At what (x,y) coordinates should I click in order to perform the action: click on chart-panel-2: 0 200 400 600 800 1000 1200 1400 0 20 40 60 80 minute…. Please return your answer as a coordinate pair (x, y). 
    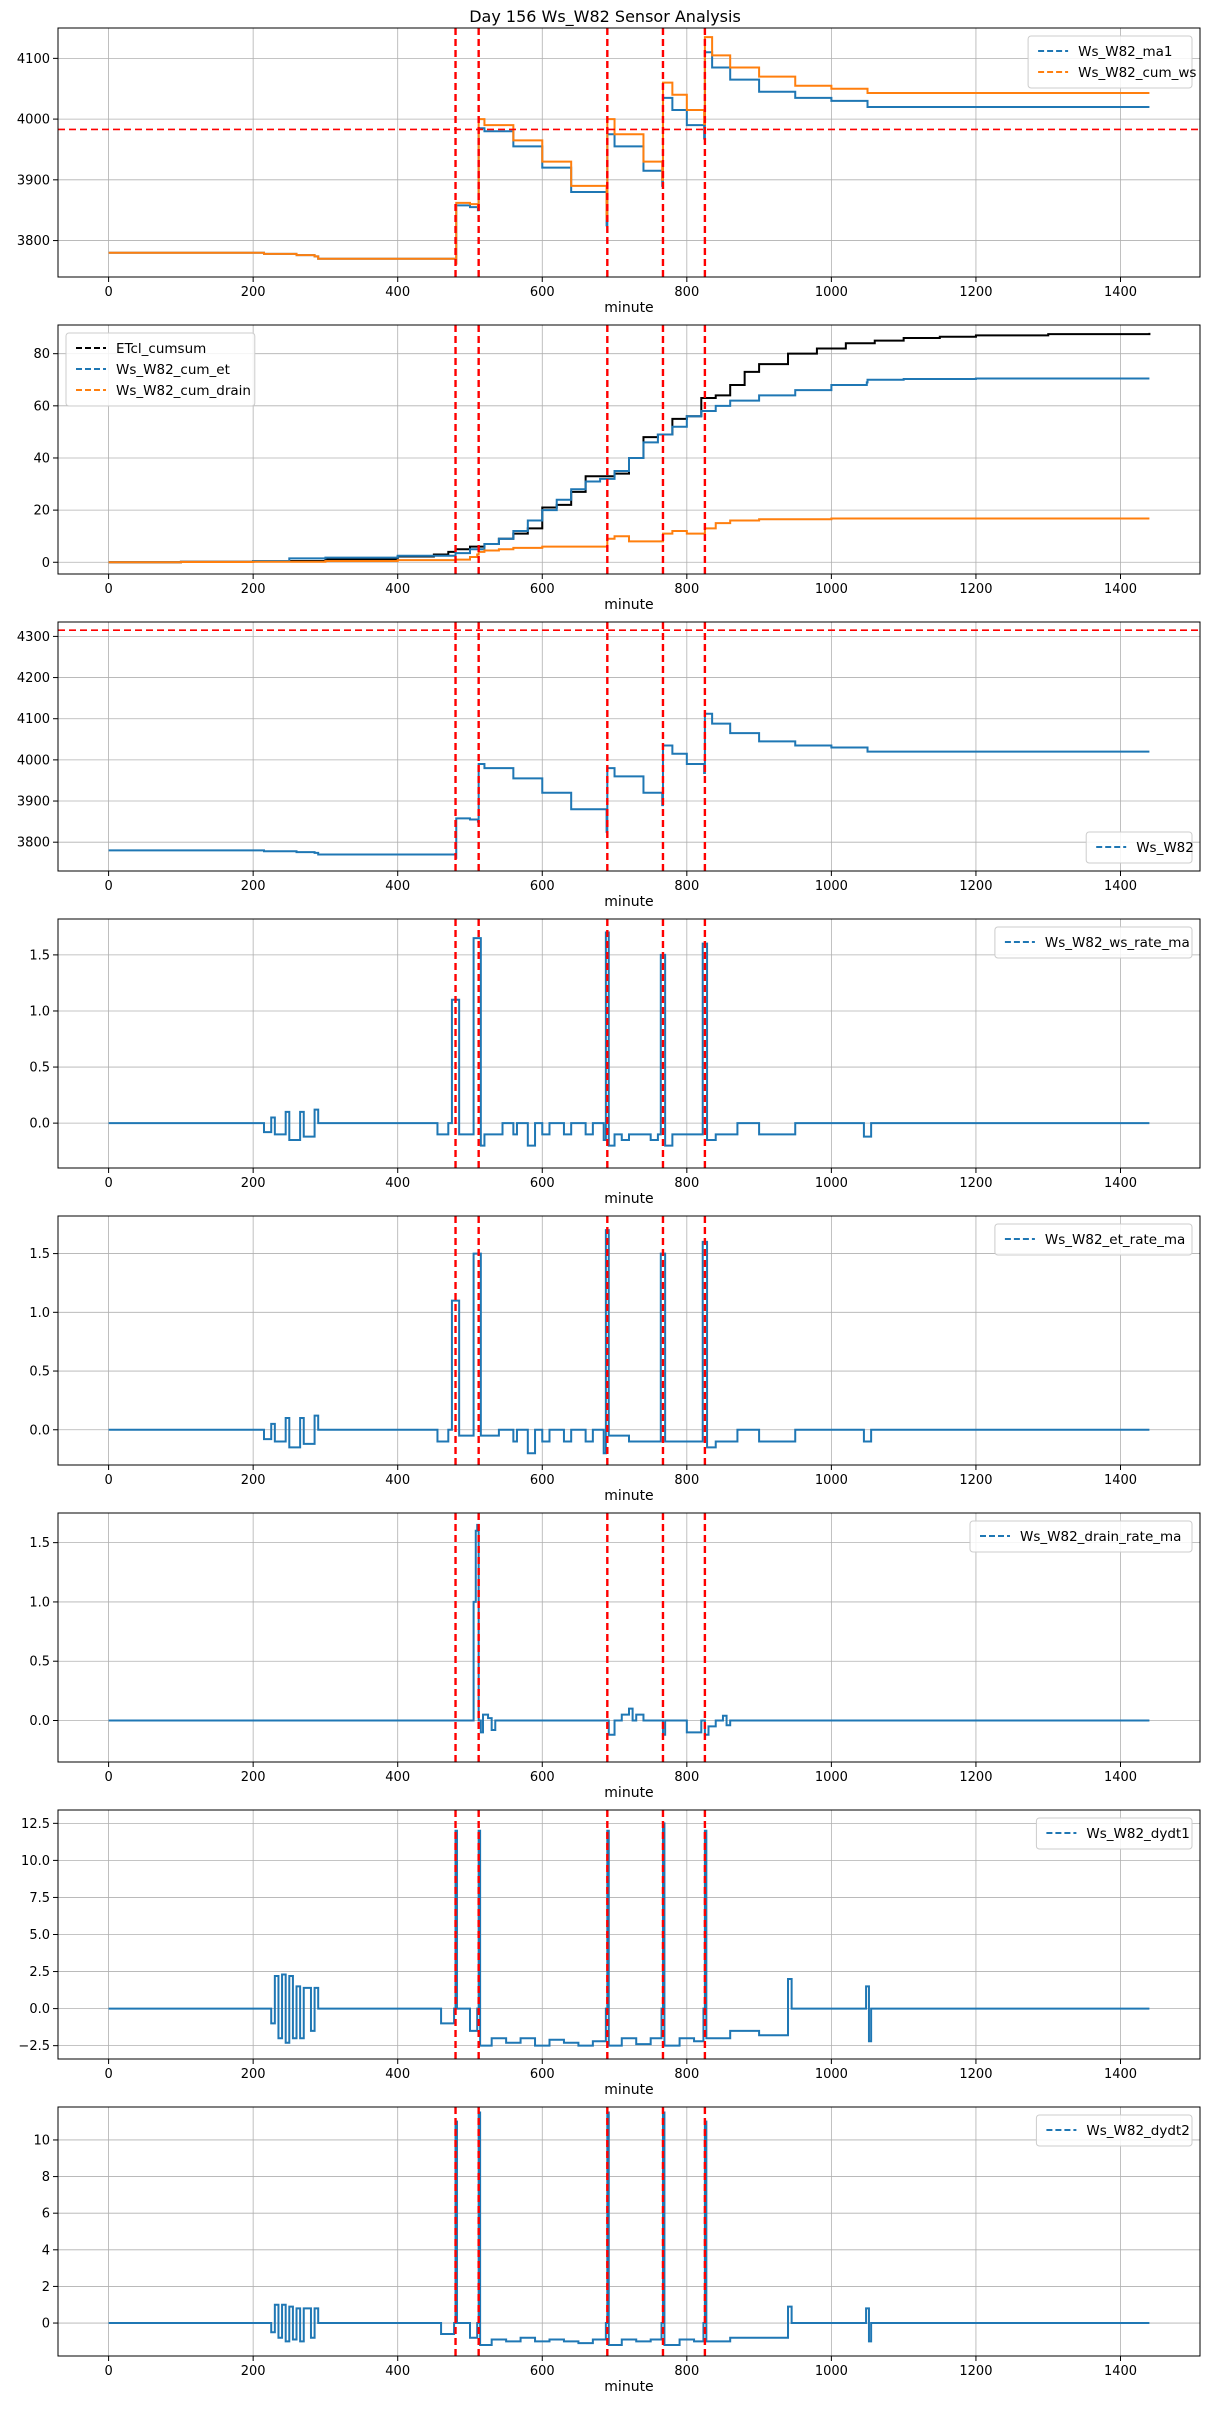
    Looking at the image, I should click on (617, 468).